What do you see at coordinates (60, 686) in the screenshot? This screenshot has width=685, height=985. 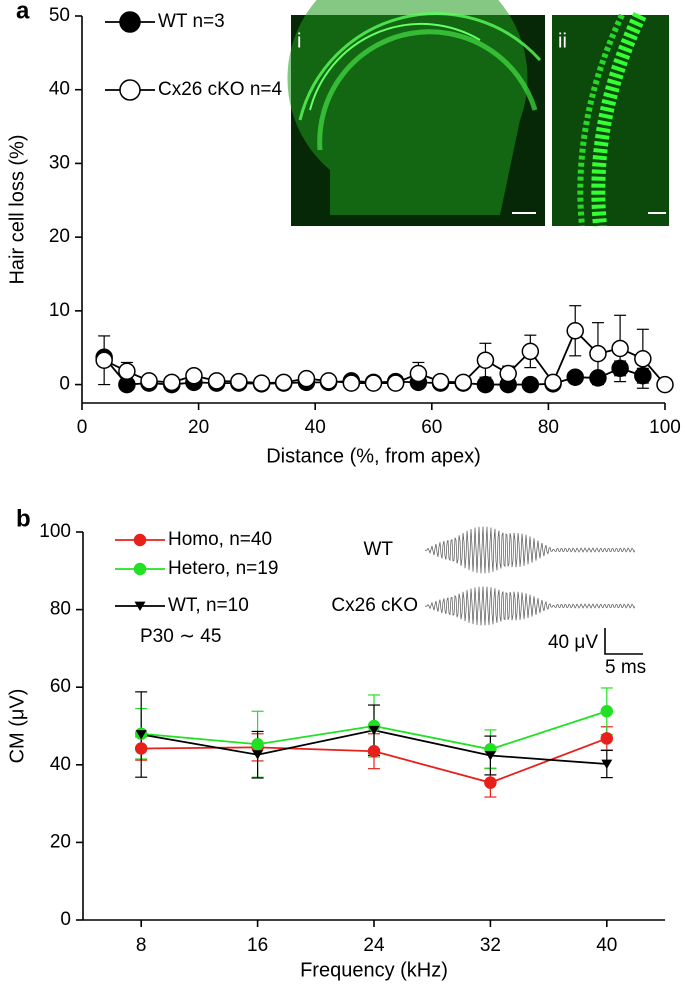 I see `y-tick-label: 60` at bounding box center [60, 686].